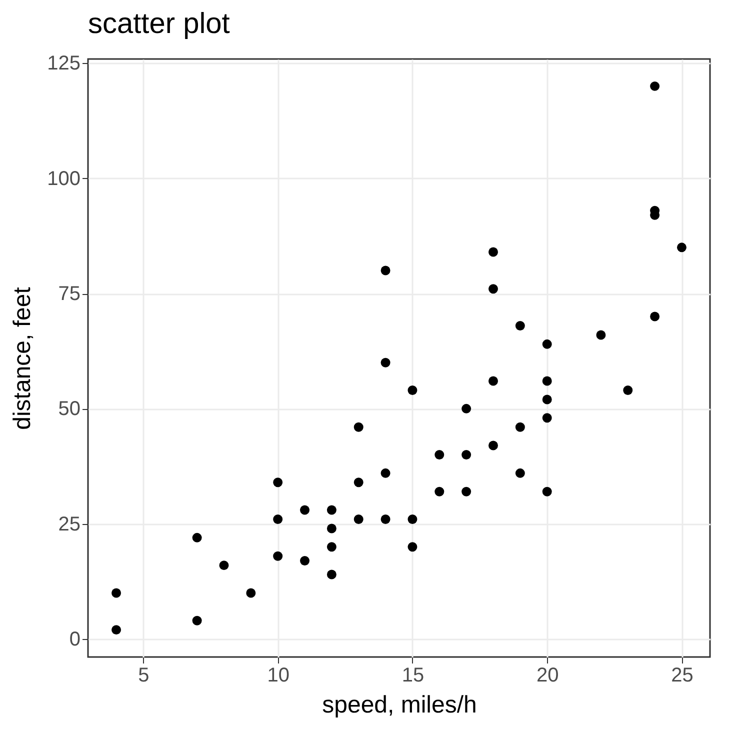 This screenshot has height=744, width=740. Describe the element at coordinates (144, 675) in the screenshot. I see `x-tick-label: 5` at that location.